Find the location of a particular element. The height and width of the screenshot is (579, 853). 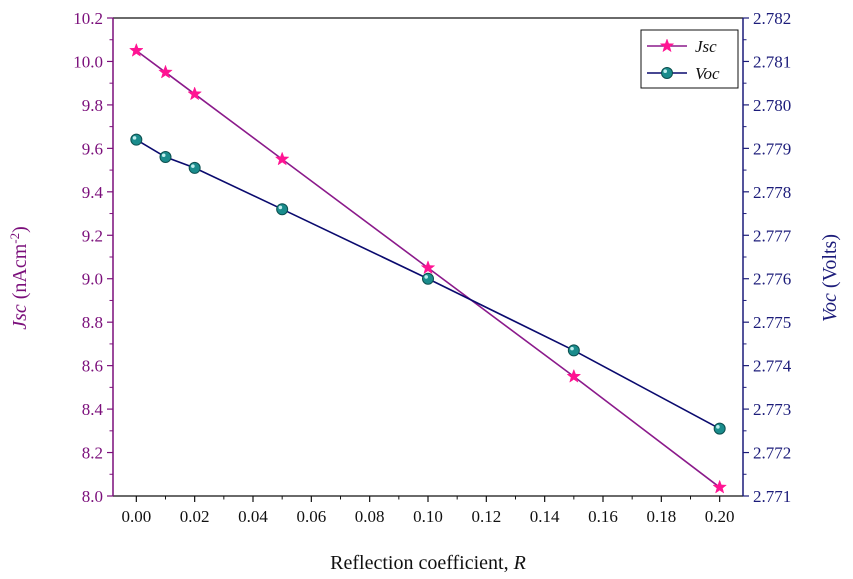

left-y-tick-label: 10.2 is located at coordinates (88, 18).